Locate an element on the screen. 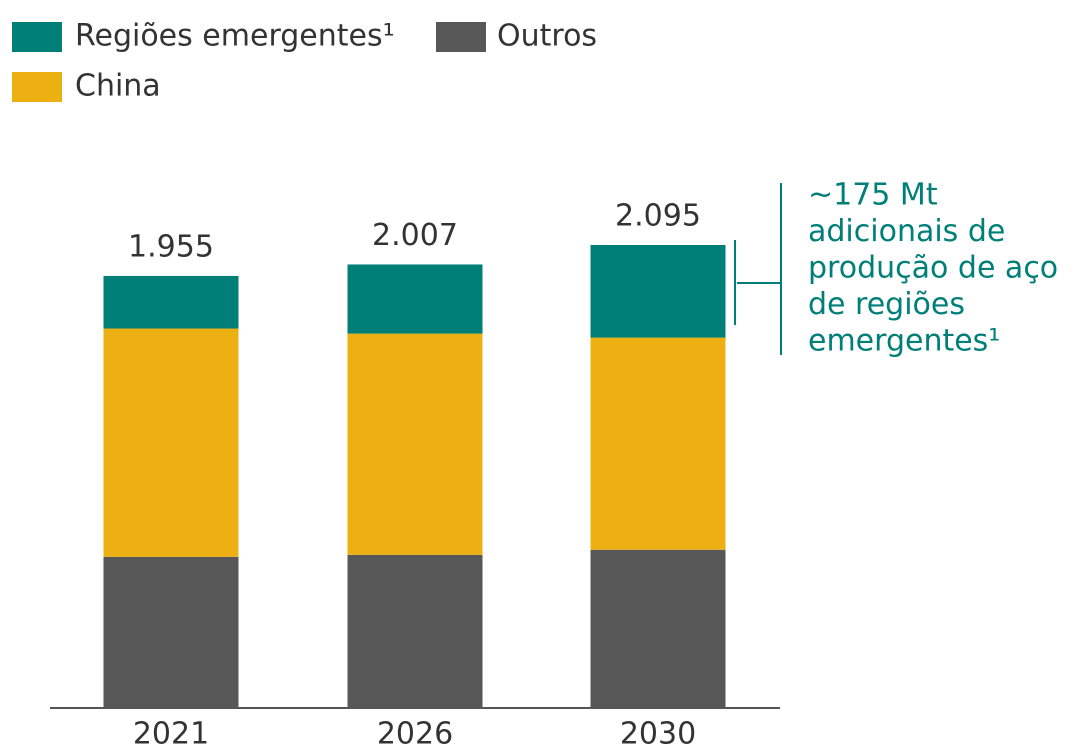 The width and height of the screenshot is (1089, 753). annotation: produção de aço is located at coordinates (933, 268).